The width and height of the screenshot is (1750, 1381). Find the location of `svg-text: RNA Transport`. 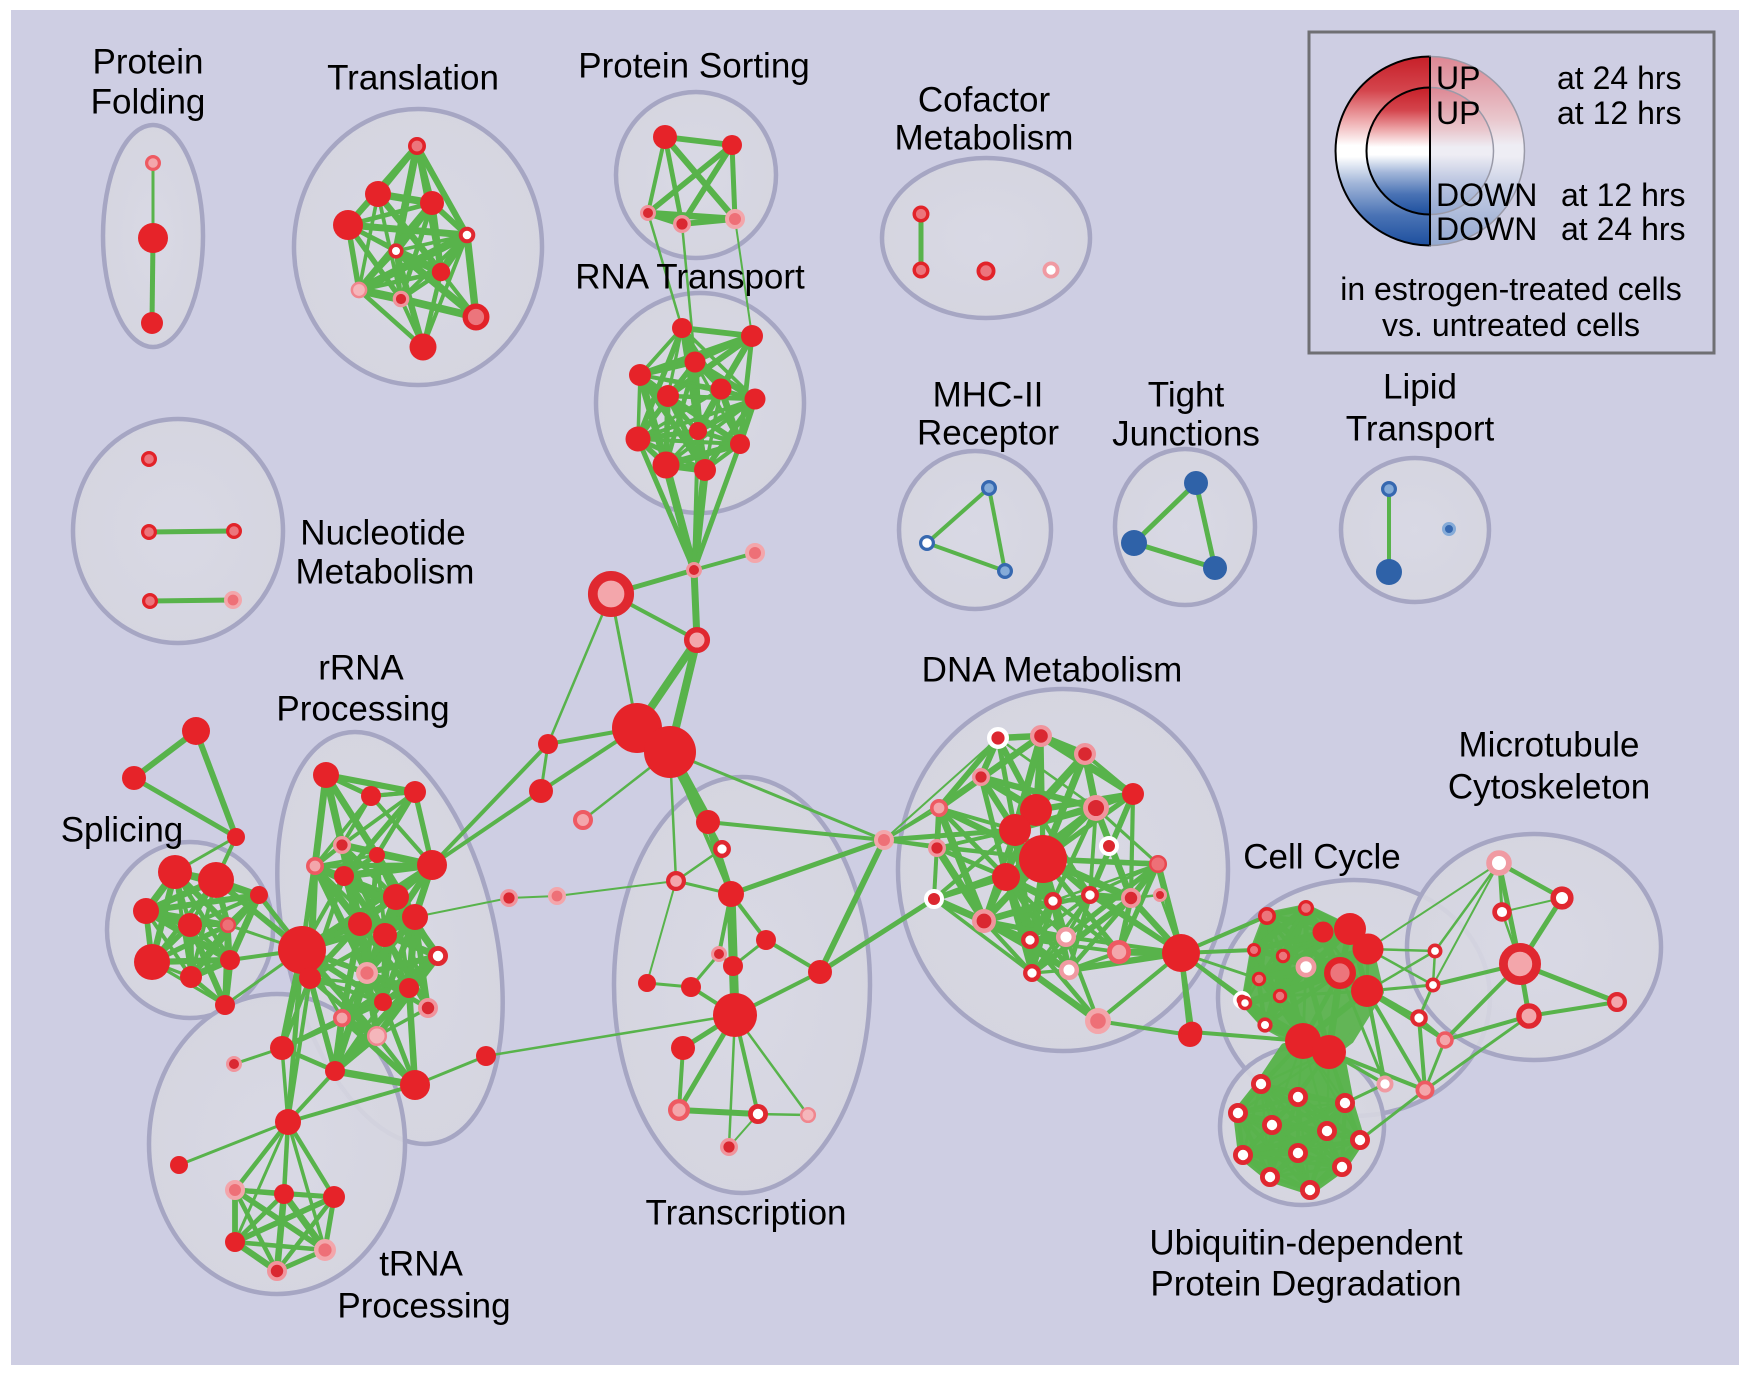

svg-text: RNA Transport is located at coordinates (690, 277).